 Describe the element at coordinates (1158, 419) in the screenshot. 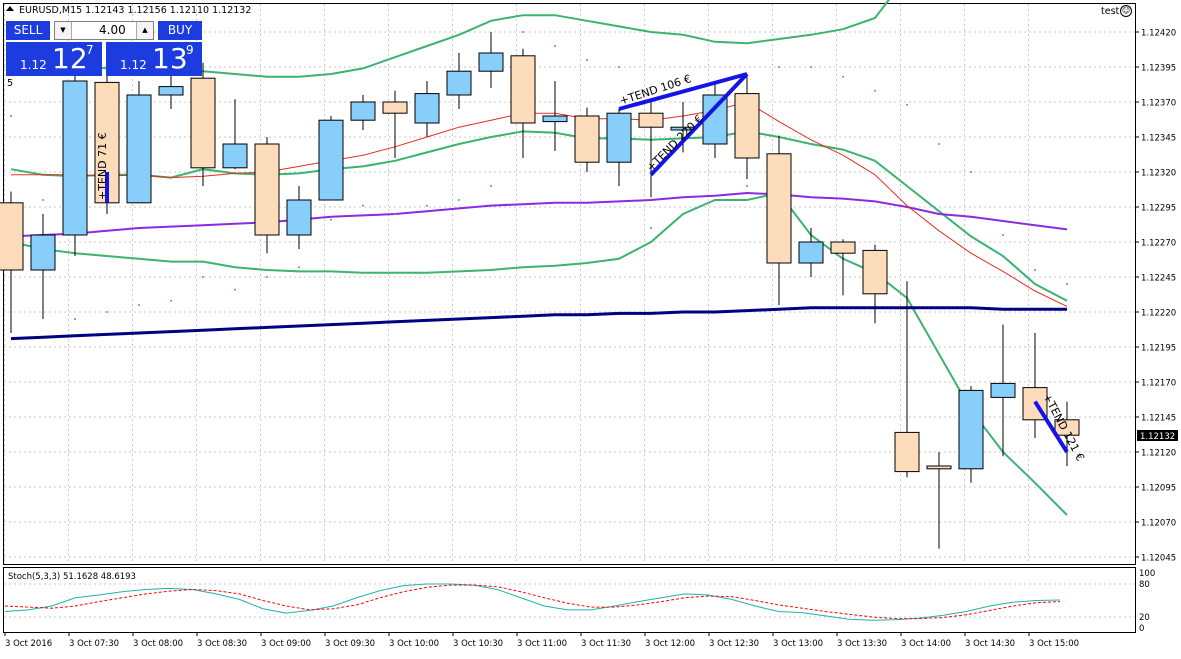

I see `price-tick-label: 1.12145` at that location.